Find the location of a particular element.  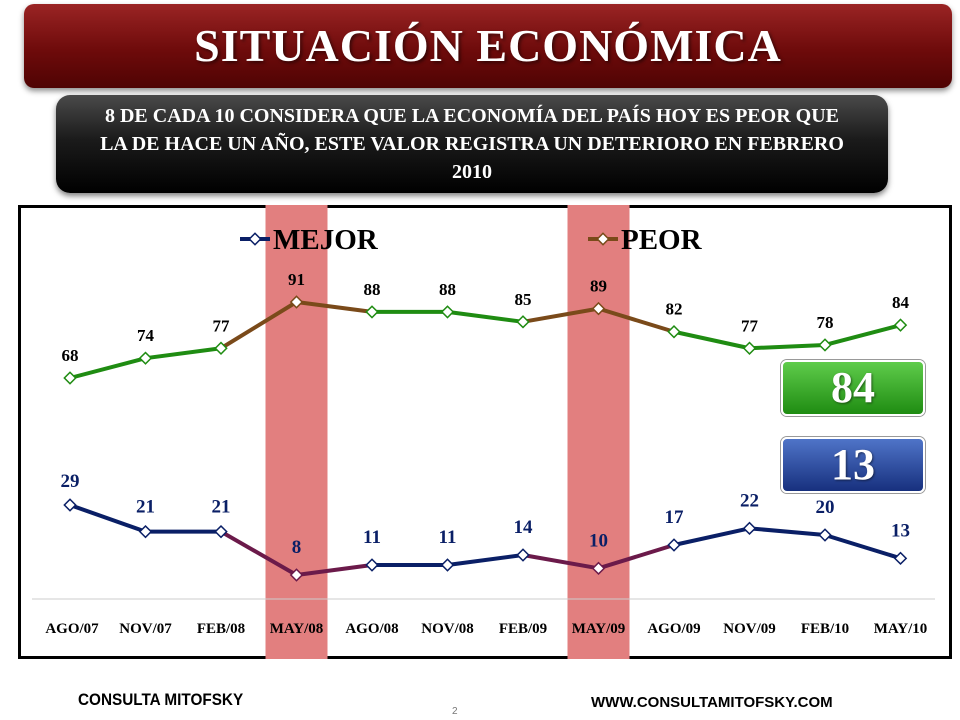

x-tick-label: NOV/08 is located at coordinates (447, 629).